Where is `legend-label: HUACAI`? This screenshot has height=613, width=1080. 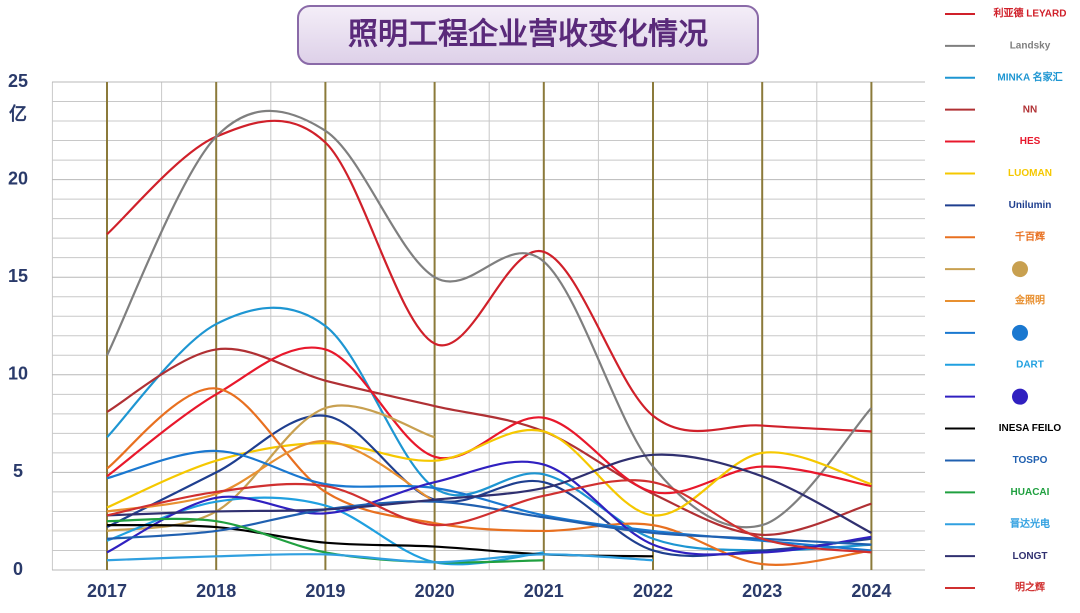
legend-label: HUACAI is located at coordinates (1030, 492).